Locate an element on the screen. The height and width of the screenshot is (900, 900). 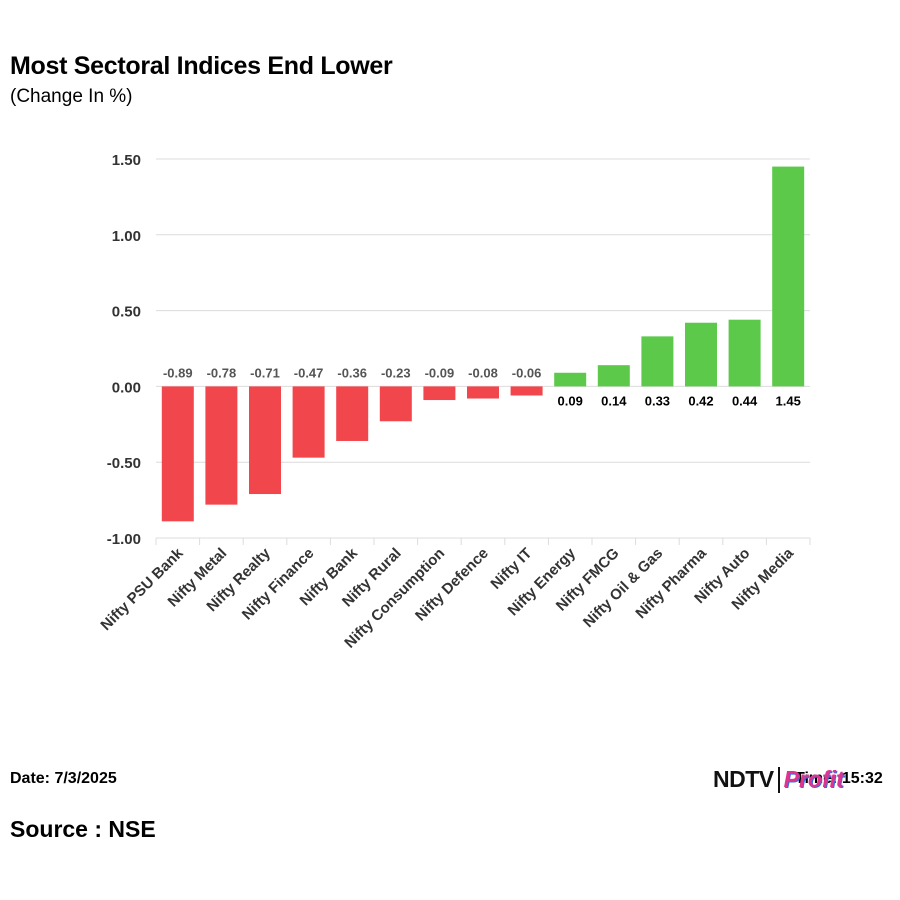
data-label: -0.71 is located at coordinates (265, 372).